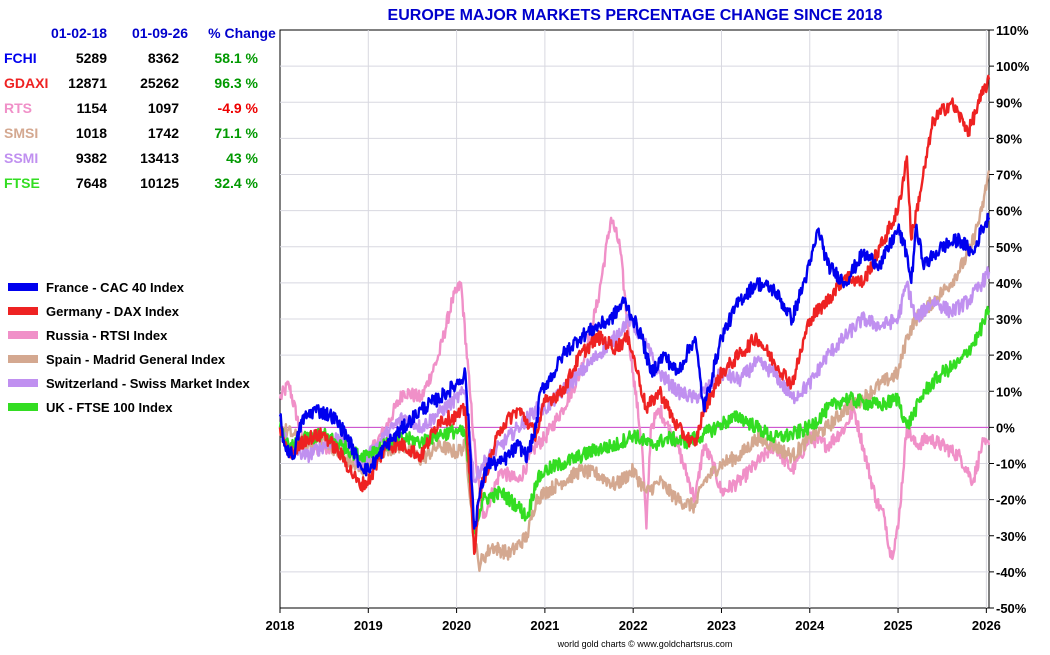 This screenshot has width=1050, height=655. I want to click on x-tick-label: 2024, so click(810, 625).